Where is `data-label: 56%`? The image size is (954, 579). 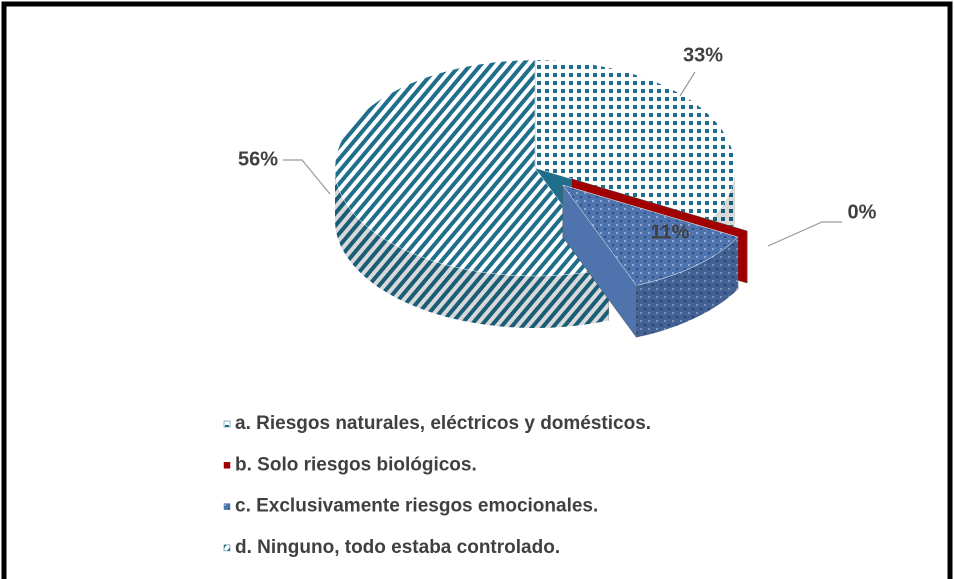
data-label: 56% is located at coordinates (258, 159).